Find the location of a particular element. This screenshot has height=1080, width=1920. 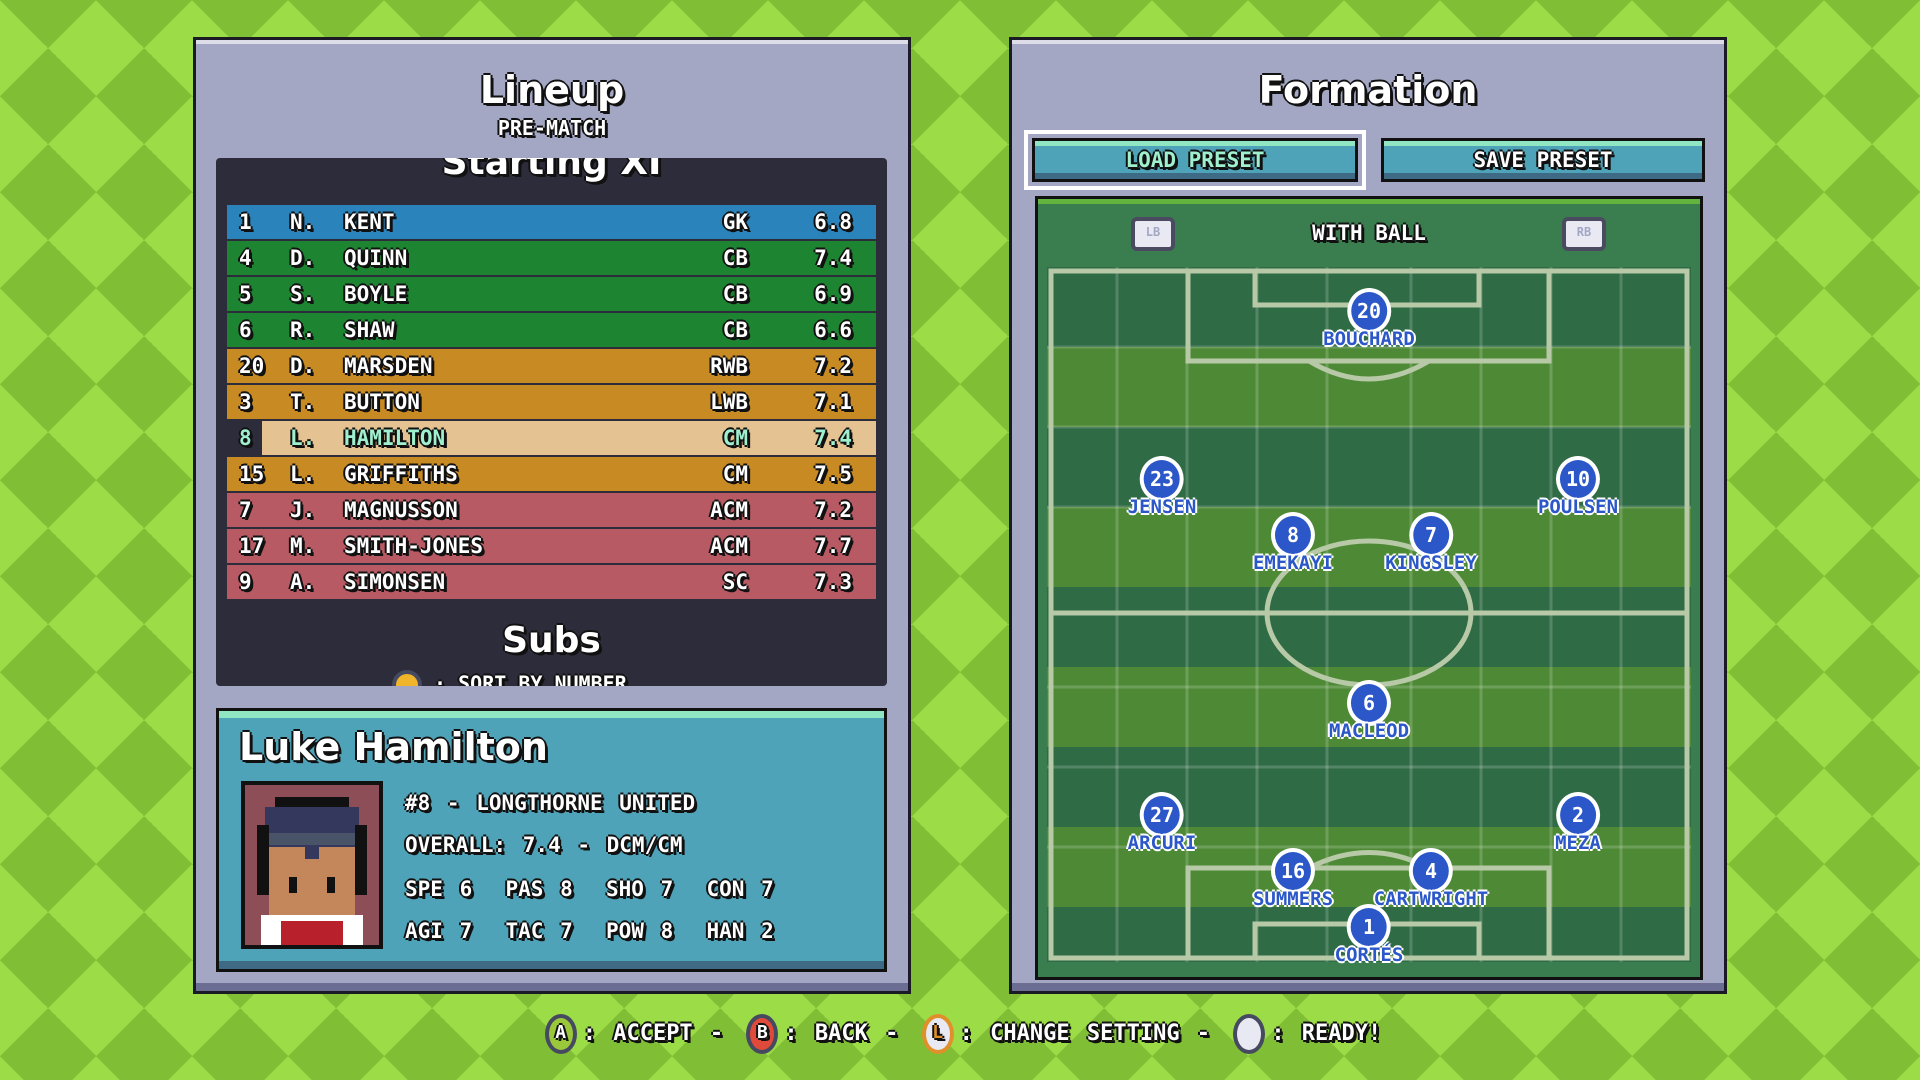

player-marker: 23 is located at coordinates (1161, 479).